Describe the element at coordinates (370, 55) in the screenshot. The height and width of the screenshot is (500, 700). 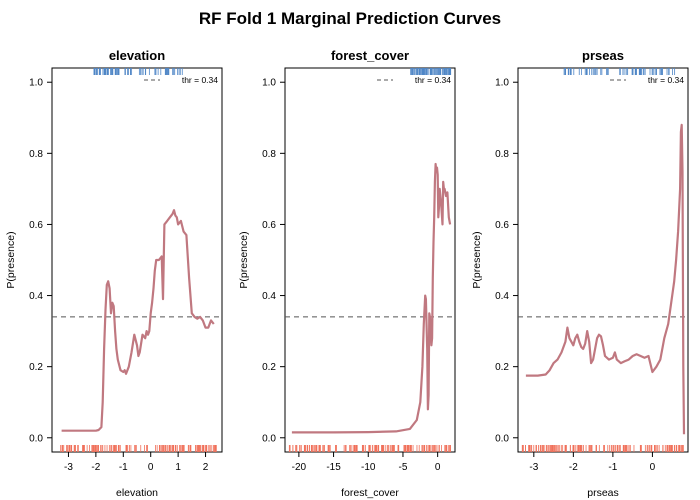
I see `panel-title: forest_cover` at that location.